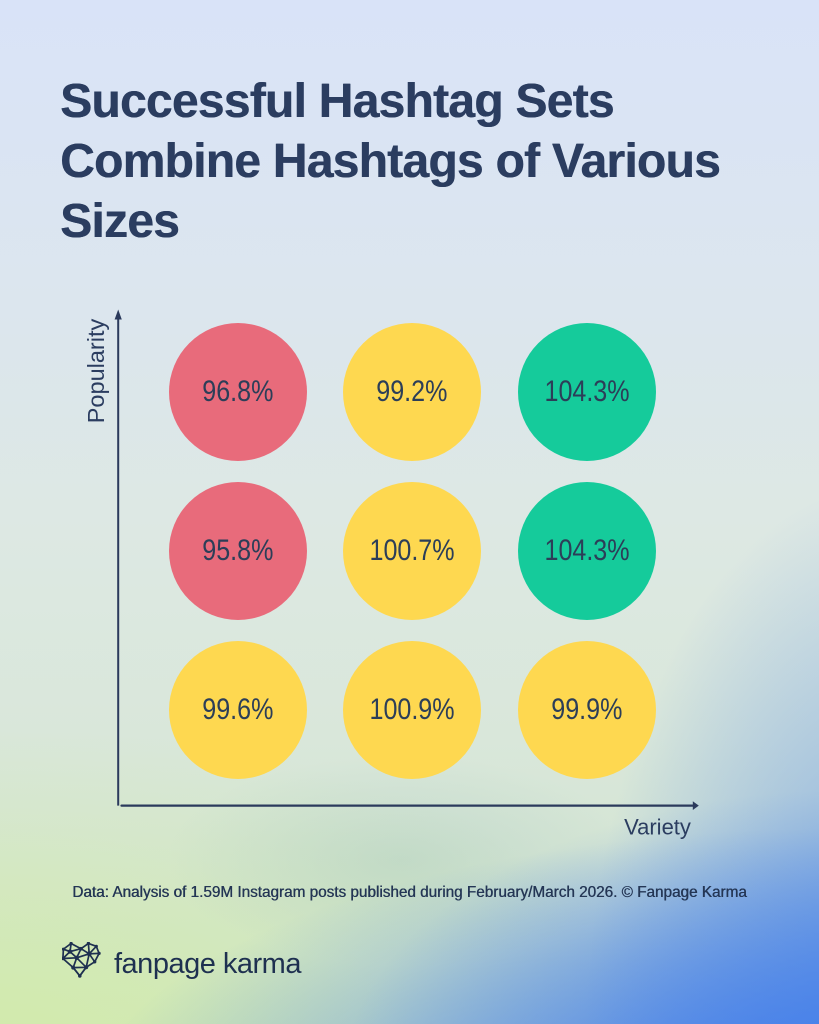 Image resolution: width=819 pixels, height=1024 pixels. Describe the element at coordinates (96, 371) in the screenshot. I see `svg-text: Popularity` at that location.